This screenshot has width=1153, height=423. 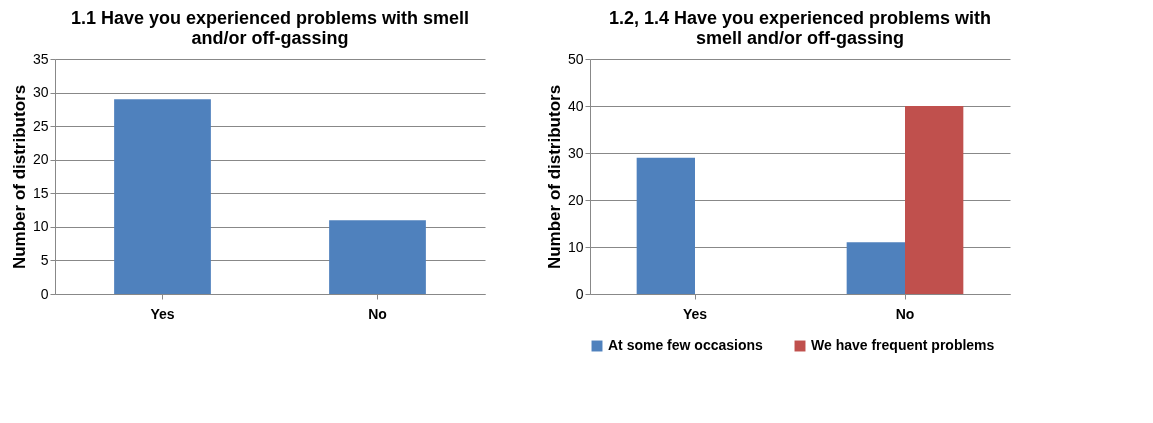 What do you see at coordinates (40, 192) in the screenshot?
I see `y-tick-label: 15` at bounding box center [40, 192].